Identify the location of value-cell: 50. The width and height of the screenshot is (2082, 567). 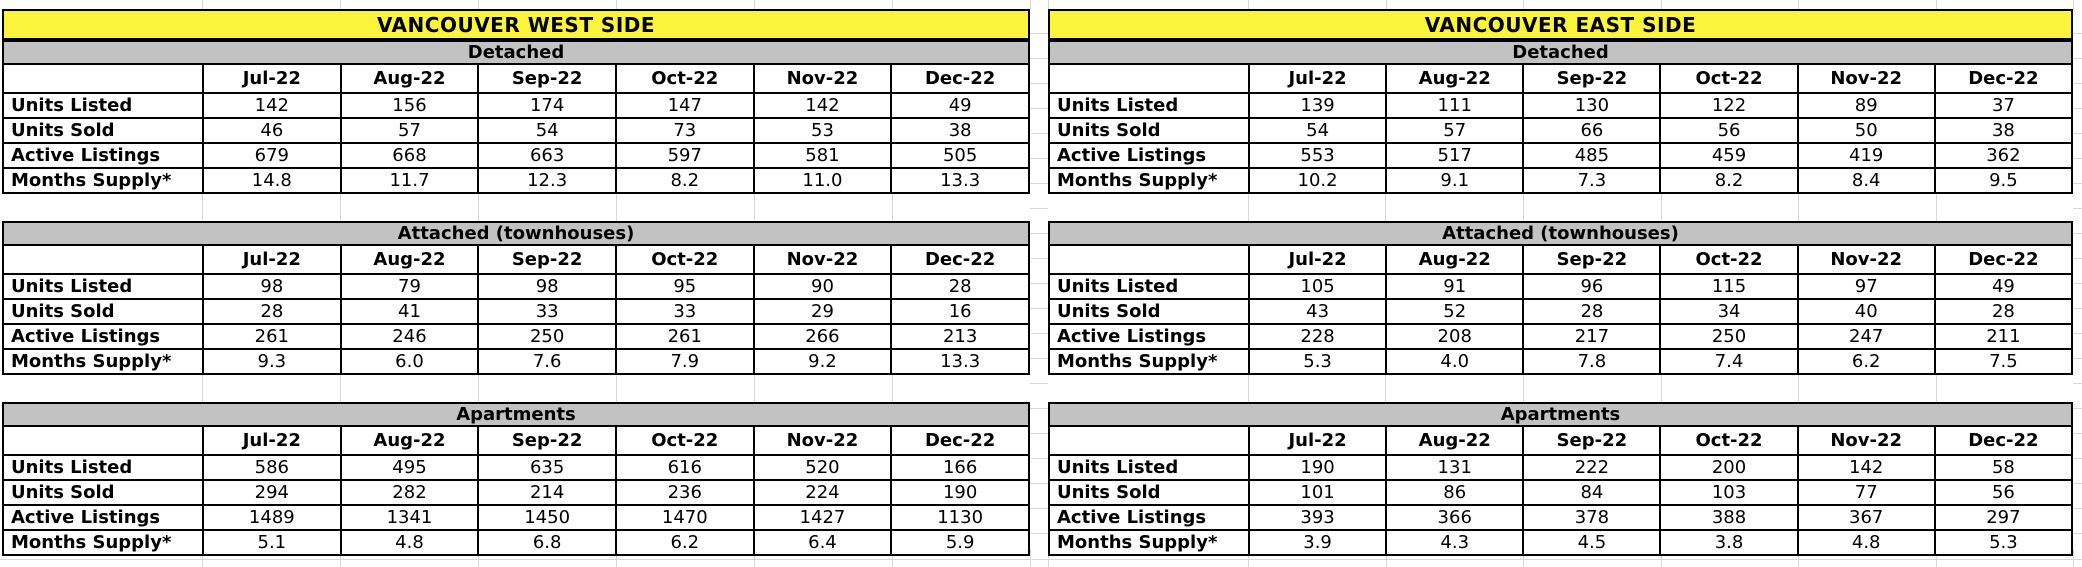
(1866, 130).